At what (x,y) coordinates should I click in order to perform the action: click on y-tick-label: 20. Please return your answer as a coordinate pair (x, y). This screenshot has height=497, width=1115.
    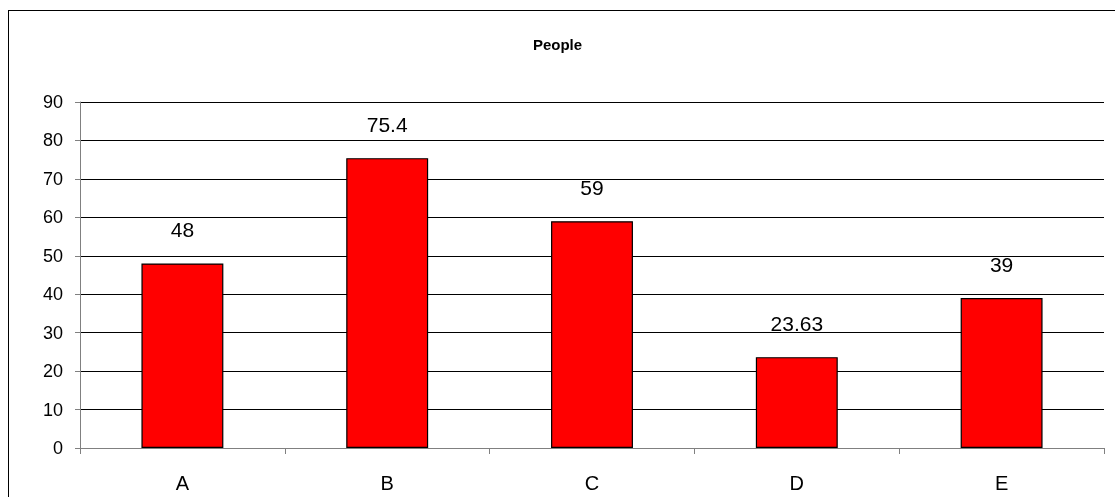
    Looking at the image, I should click on (52, 371).